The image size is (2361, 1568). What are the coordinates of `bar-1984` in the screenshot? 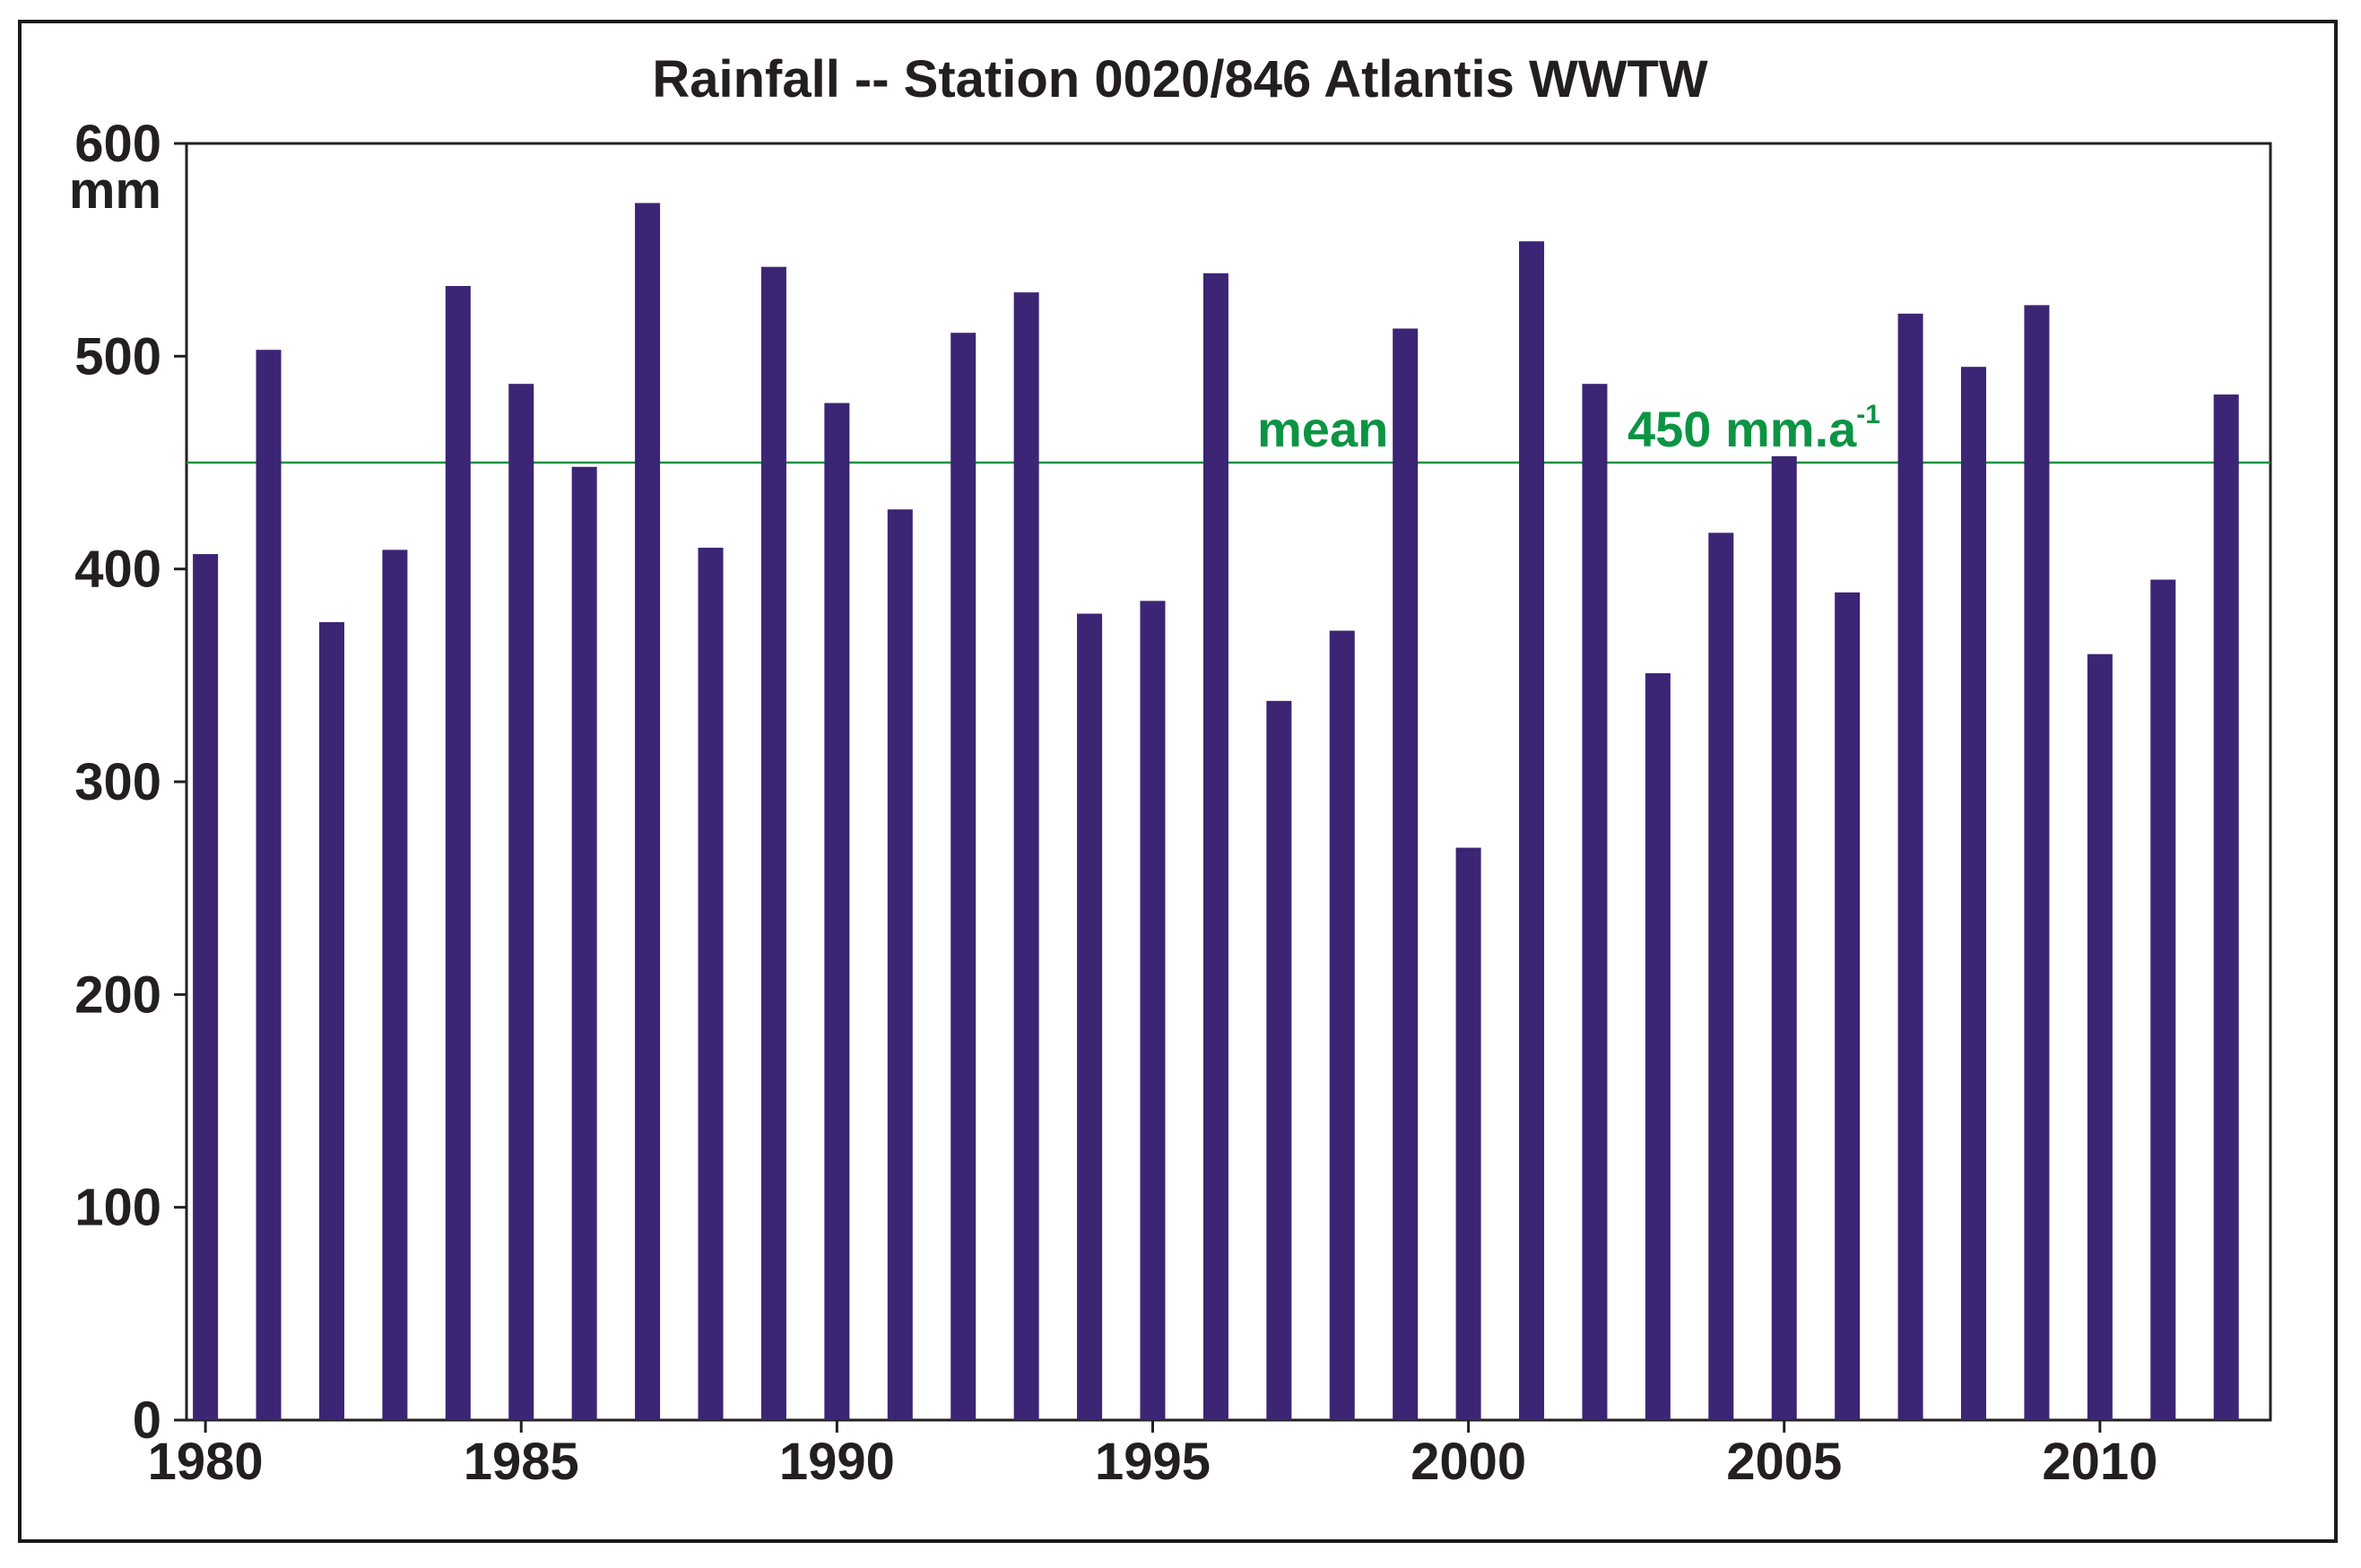 It's located at (458, 853).